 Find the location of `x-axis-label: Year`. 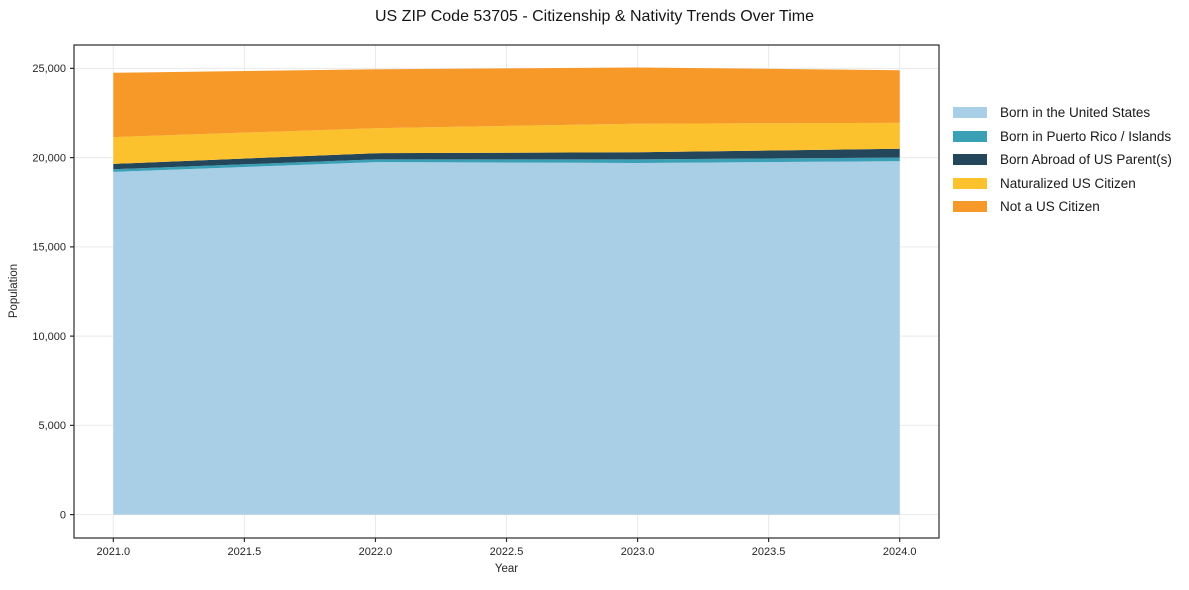

x-axis-label: Year is located at coordinates (506, 569).